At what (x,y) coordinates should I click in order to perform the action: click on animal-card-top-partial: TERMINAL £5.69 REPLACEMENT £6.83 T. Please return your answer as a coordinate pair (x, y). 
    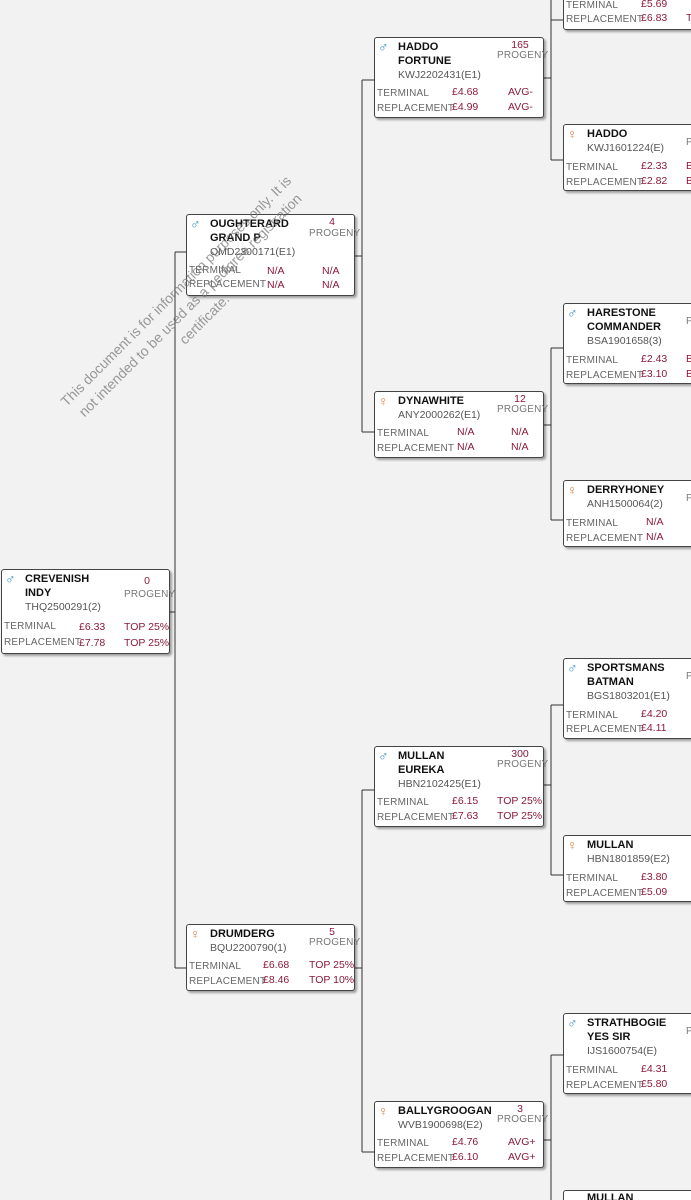
    Looking at the image, I should click on (627, 15).